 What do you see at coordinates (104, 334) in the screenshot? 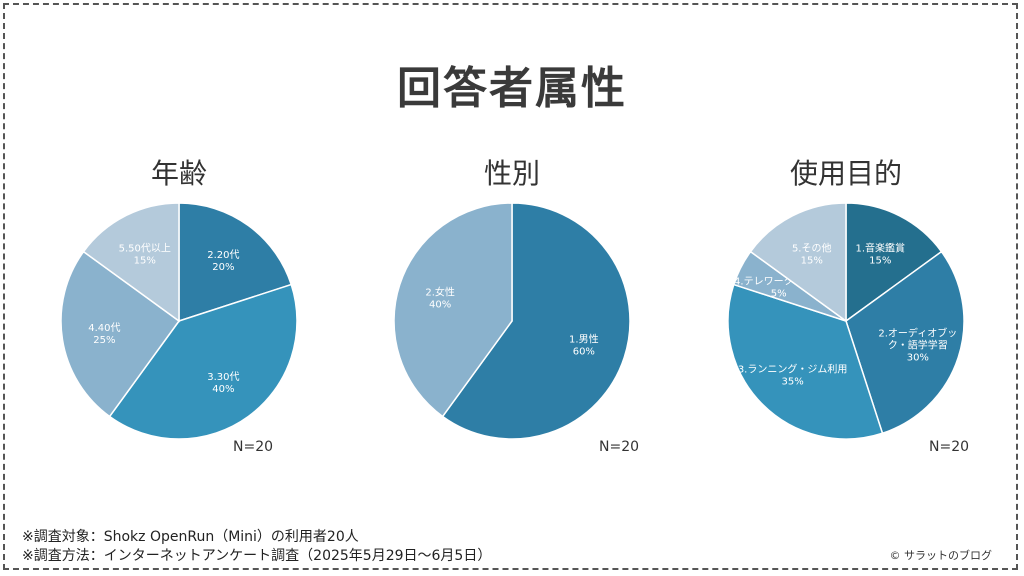
I see `slice-label: 4.40代 25%` at bounding box center [104, 334].